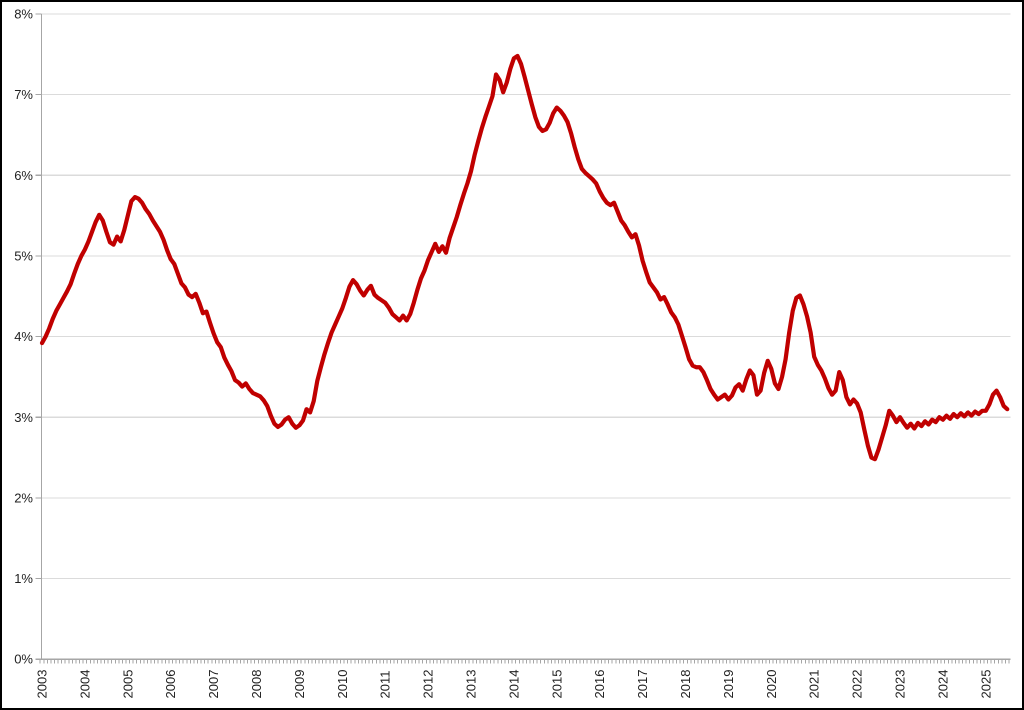  I want to click on x-axis-label: 2007, so click(213, 684).